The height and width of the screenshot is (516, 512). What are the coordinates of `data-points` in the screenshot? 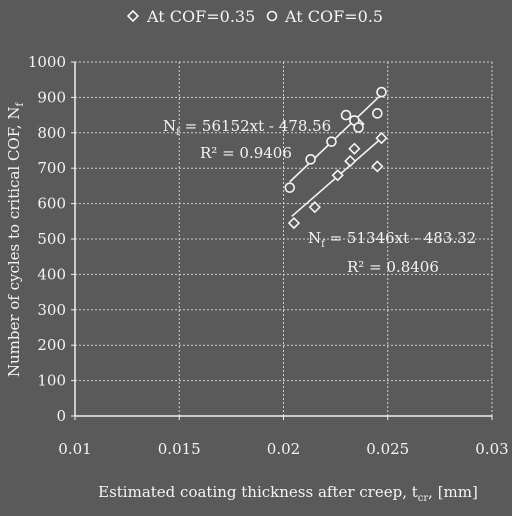 It's located at (336, 158).